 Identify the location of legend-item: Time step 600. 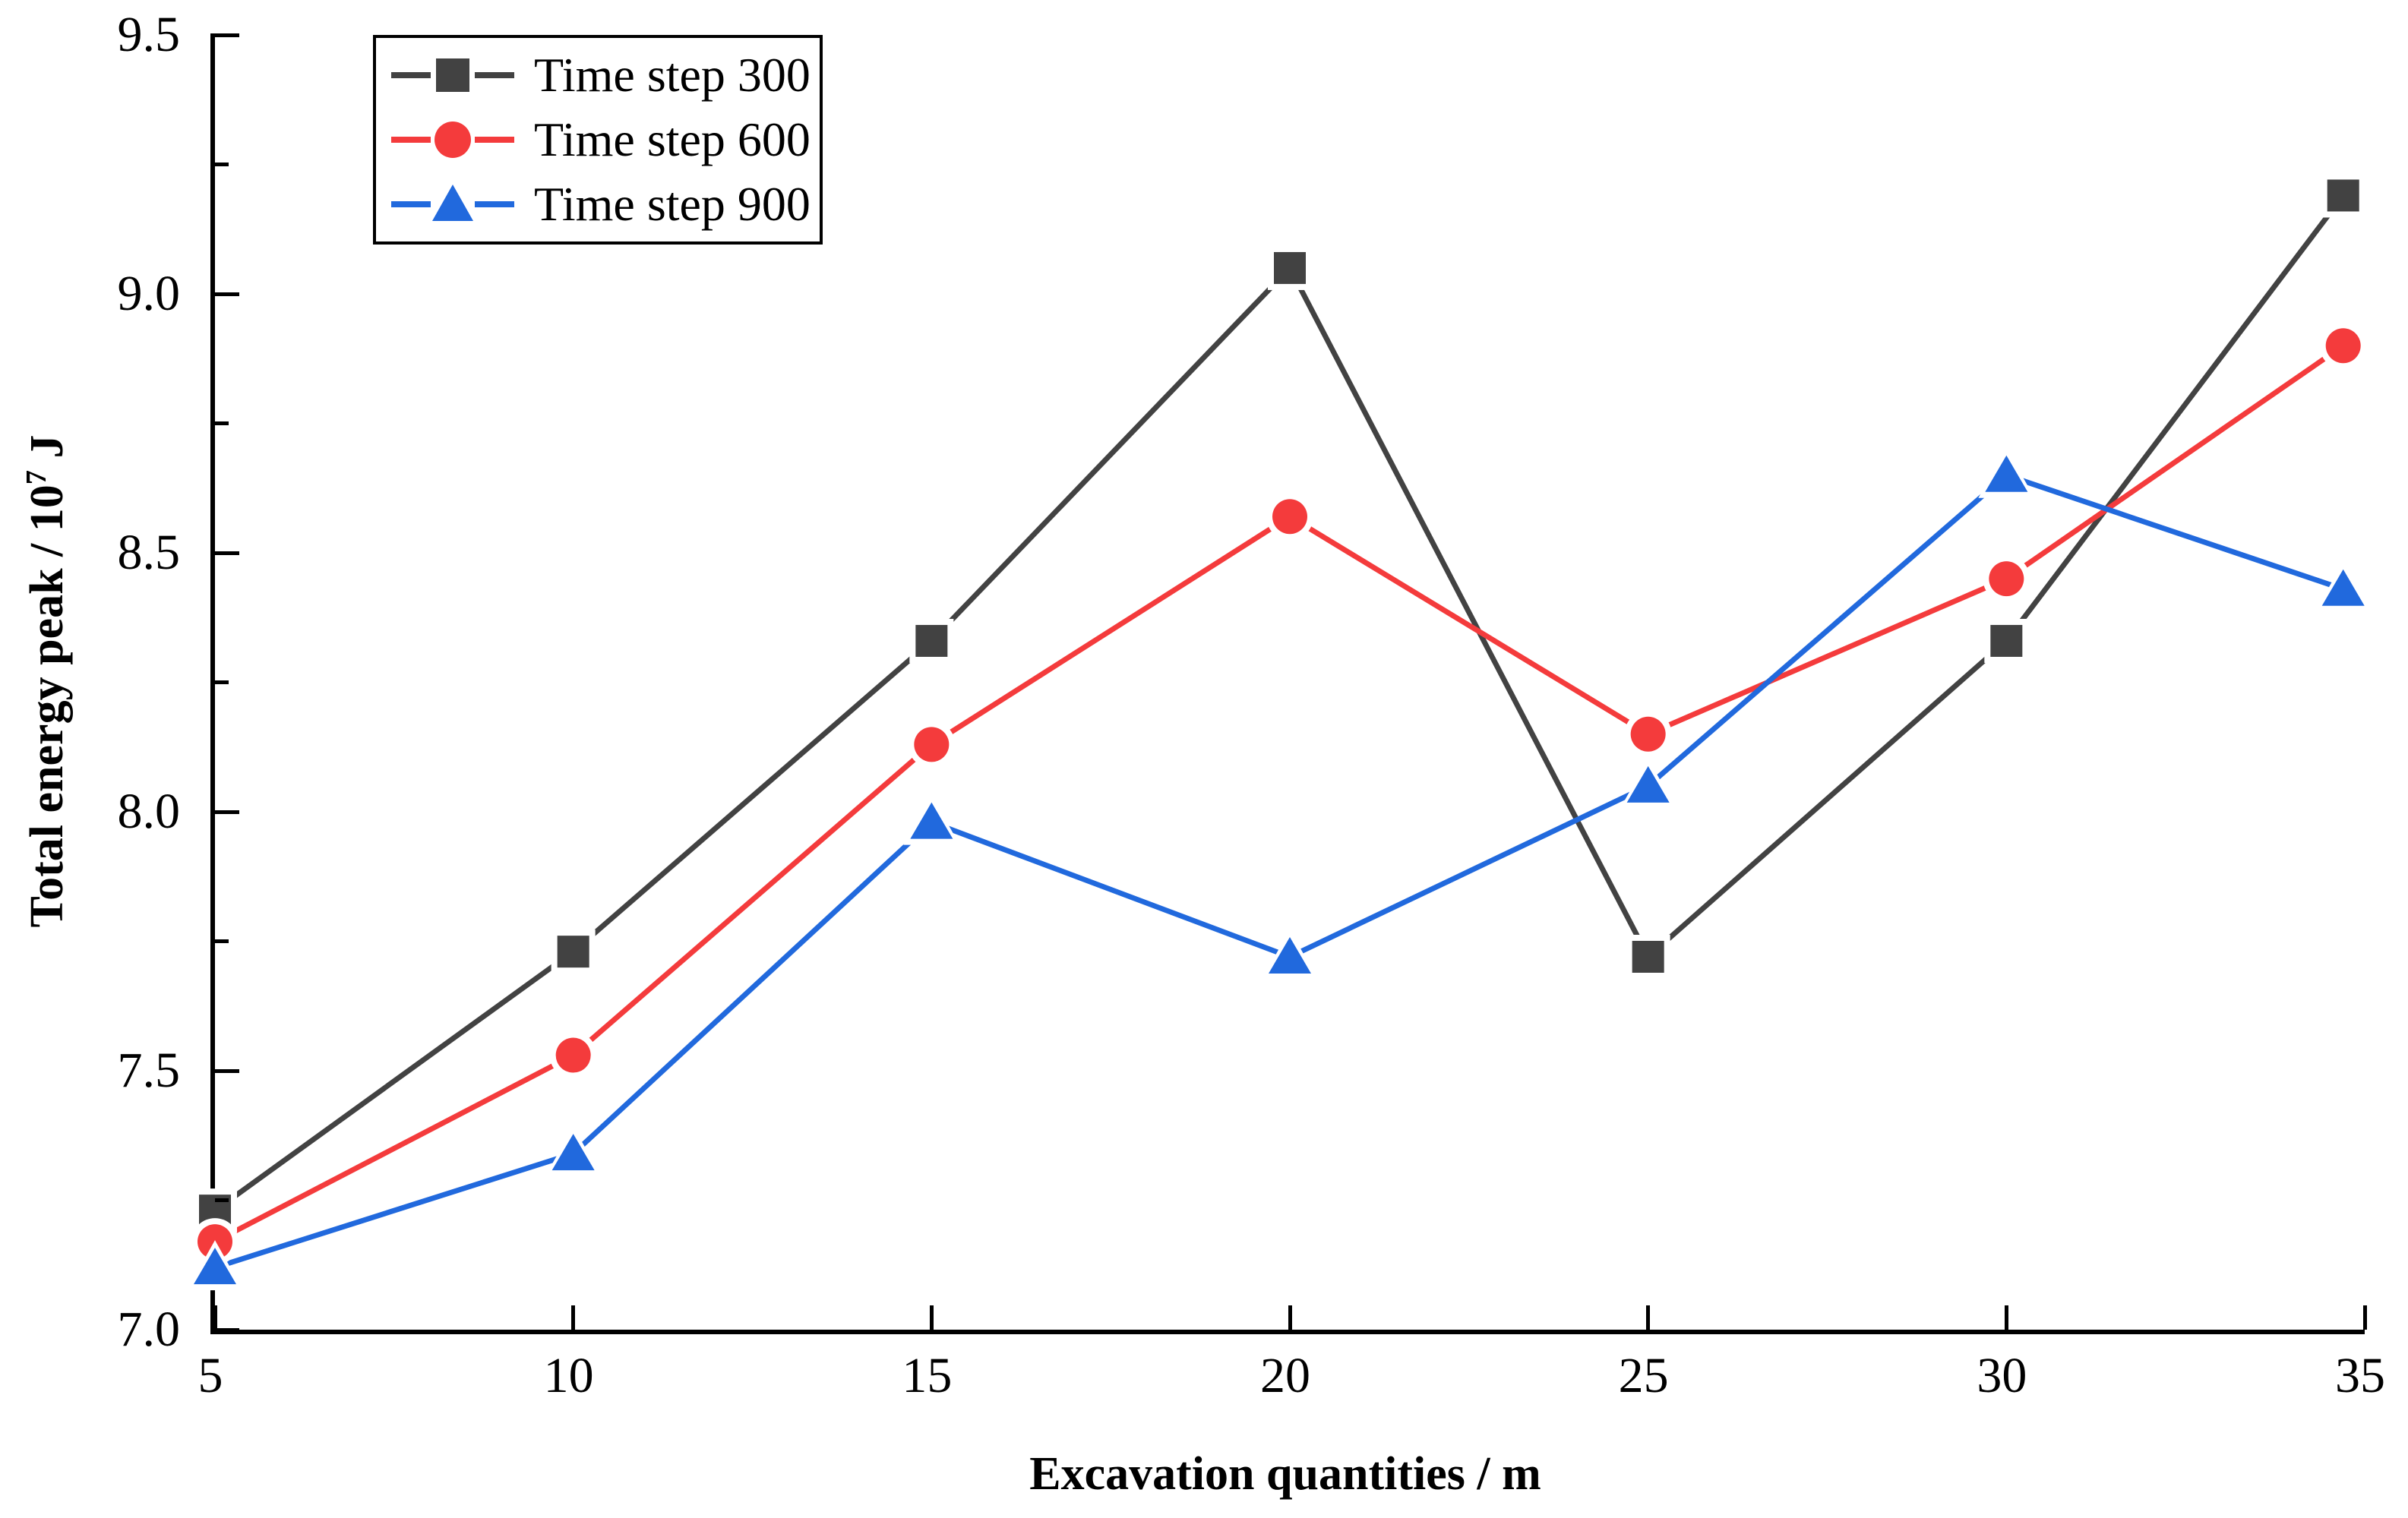
(604, 139).